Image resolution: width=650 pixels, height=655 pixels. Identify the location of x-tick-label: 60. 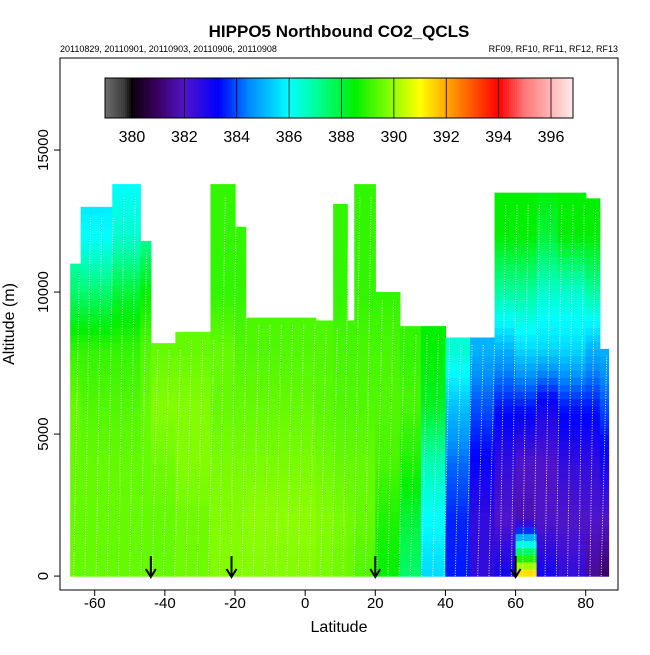
(515, 603).